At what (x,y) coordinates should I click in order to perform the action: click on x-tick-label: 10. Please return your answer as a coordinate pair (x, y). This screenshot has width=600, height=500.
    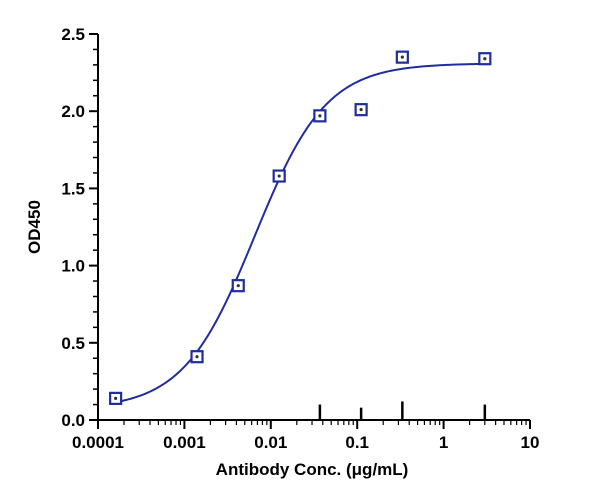
    Looking at the image, I should click on (530, 442).